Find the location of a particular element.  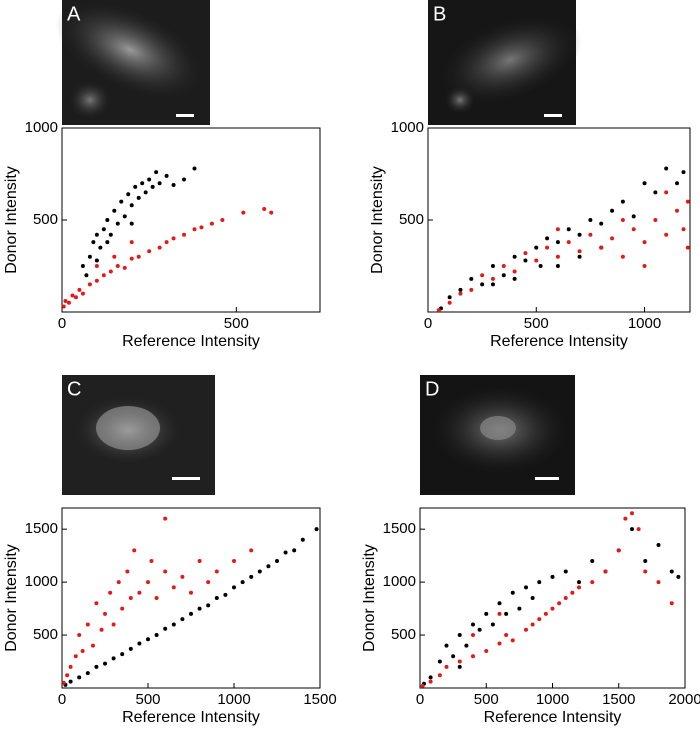

x-tick-label: 0 is located at coordinates (62, 699).